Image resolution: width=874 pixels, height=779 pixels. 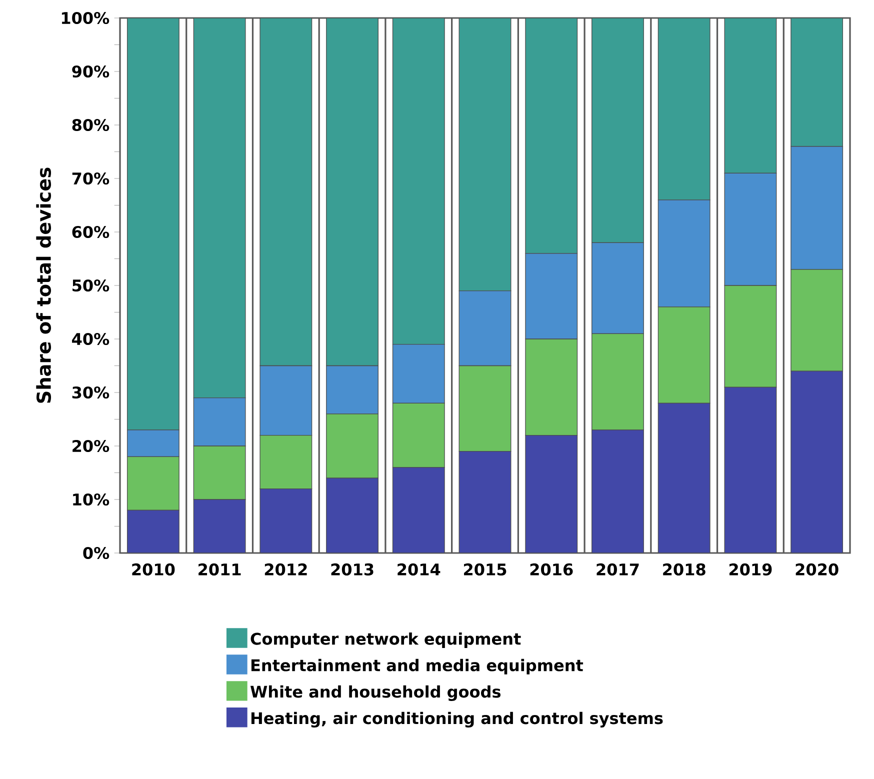 I want to click on x-tick-label: 2011, so click(x=219, y=569).